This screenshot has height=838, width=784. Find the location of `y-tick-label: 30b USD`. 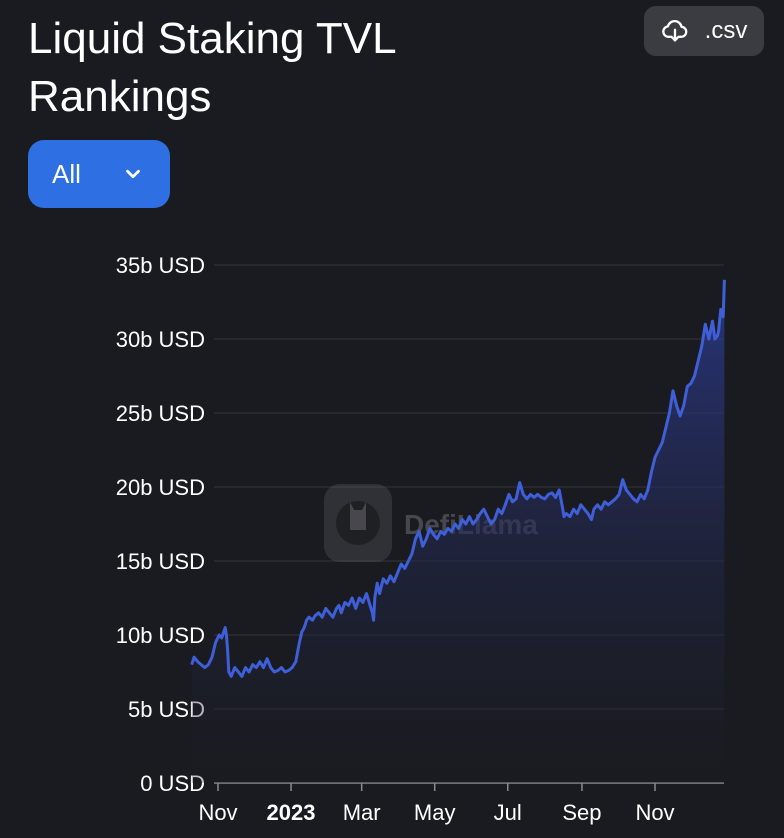

y-tick-label: 30b USD is located at coordinates (160, 339).